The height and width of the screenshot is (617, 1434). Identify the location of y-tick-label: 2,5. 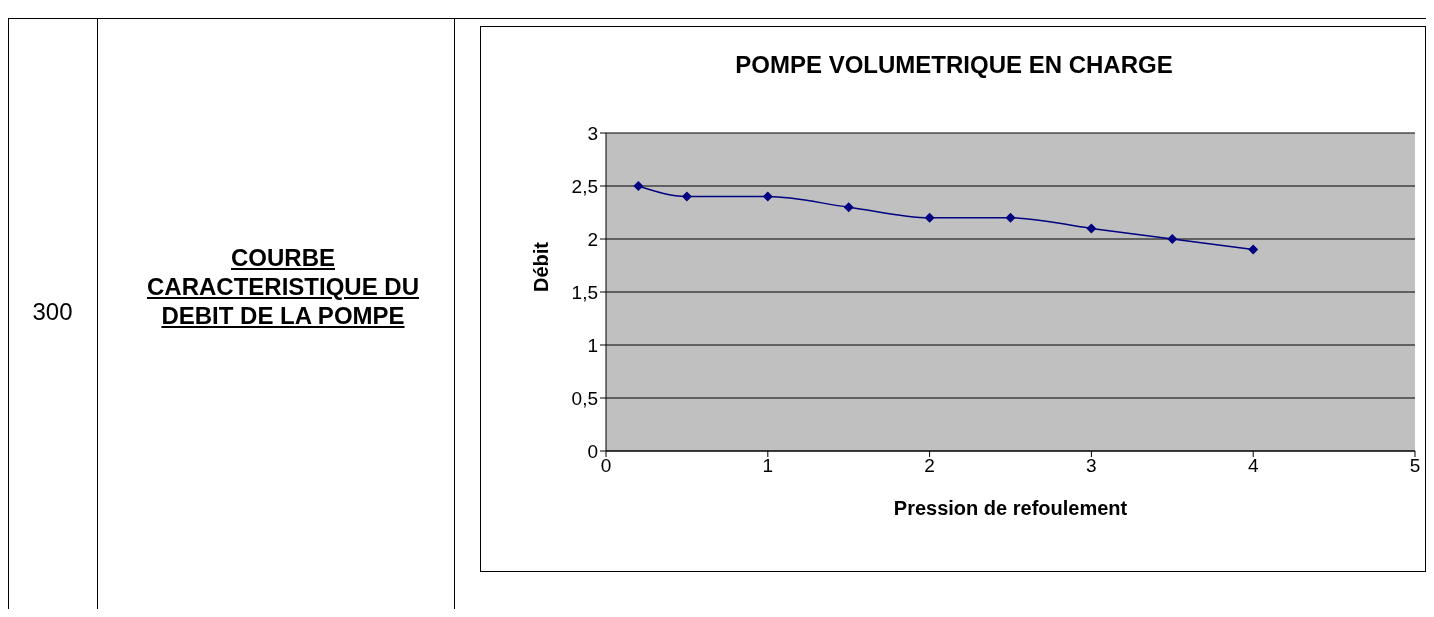
(584, 186).